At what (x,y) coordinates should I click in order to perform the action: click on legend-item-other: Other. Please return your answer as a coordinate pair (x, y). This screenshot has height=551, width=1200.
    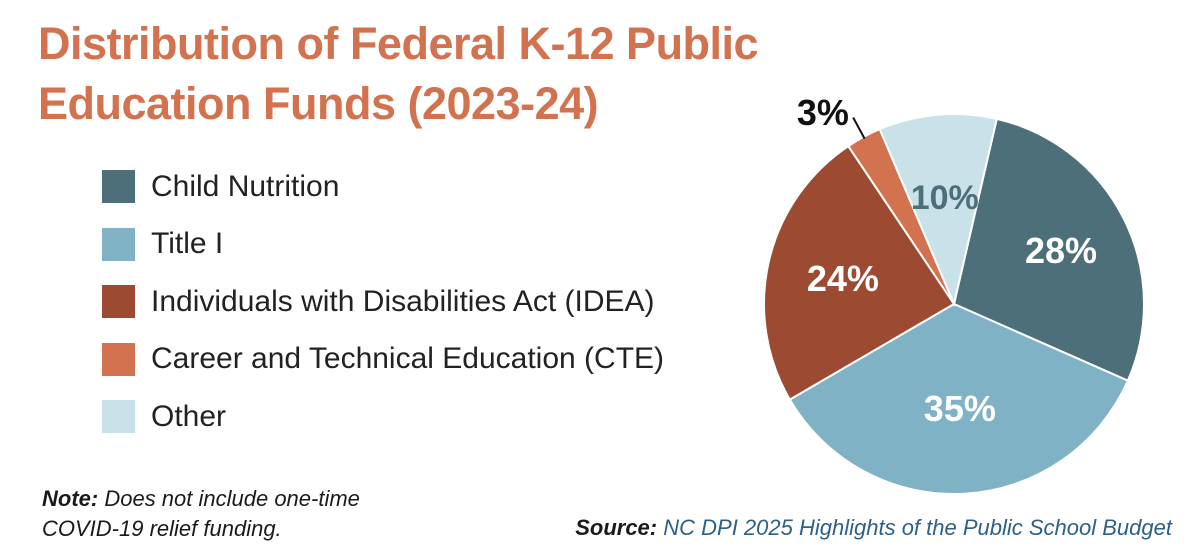
    Looking at the image, I should click on (383, 417).